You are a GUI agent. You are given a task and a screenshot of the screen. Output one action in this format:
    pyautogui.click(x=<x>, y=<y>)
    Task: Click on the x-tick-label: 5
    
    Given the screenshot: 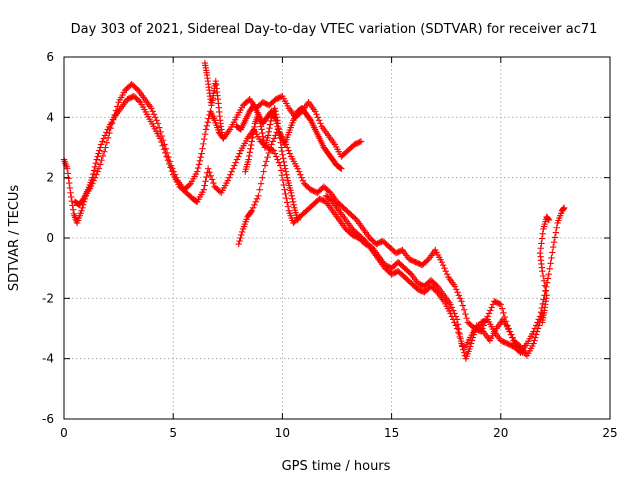 What is the action you would take?
    pyautogui.click(x=173, y=433)
    